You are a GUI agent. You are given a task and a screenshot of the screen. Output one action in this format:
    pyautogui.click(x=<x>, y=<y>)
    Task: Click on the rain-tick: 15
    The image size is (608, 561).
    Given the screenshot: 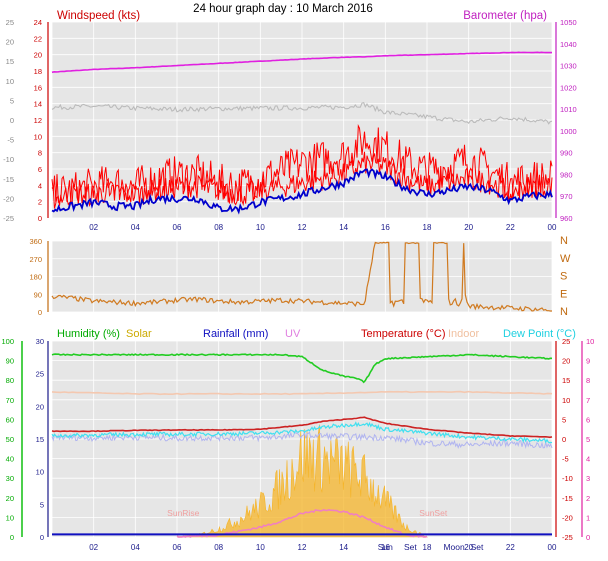 What is the action you would take?
    pyautogui.click(x=40, y=439)
    